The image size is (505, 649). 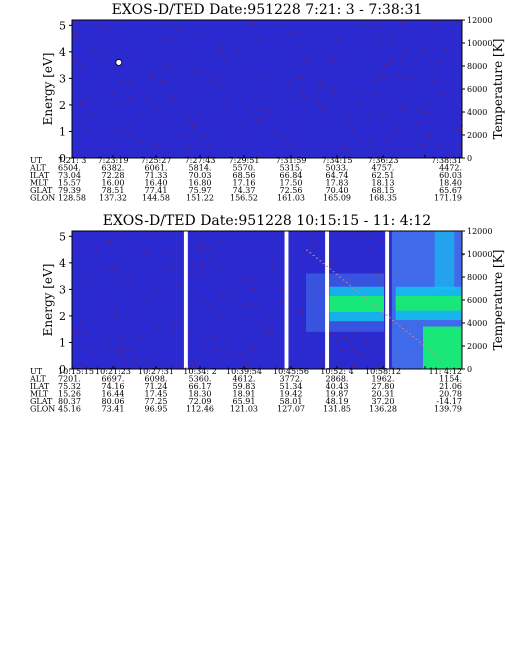 I want to click on table-row-label-glon: GLON, so click(x=42, y=409).